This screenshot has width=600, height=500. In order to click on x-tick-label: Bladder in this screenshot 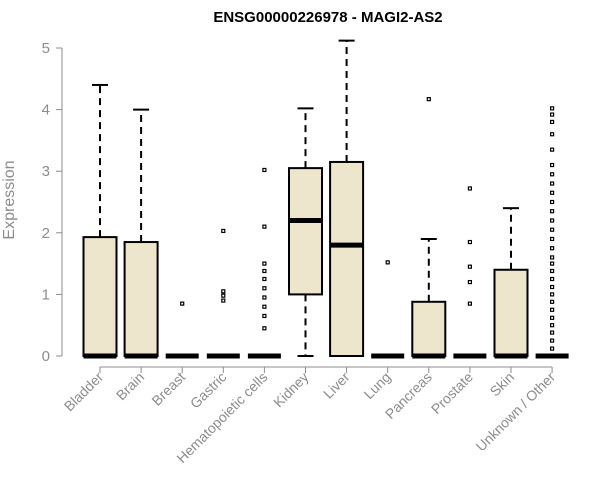, I will do `click(84, 392)`.